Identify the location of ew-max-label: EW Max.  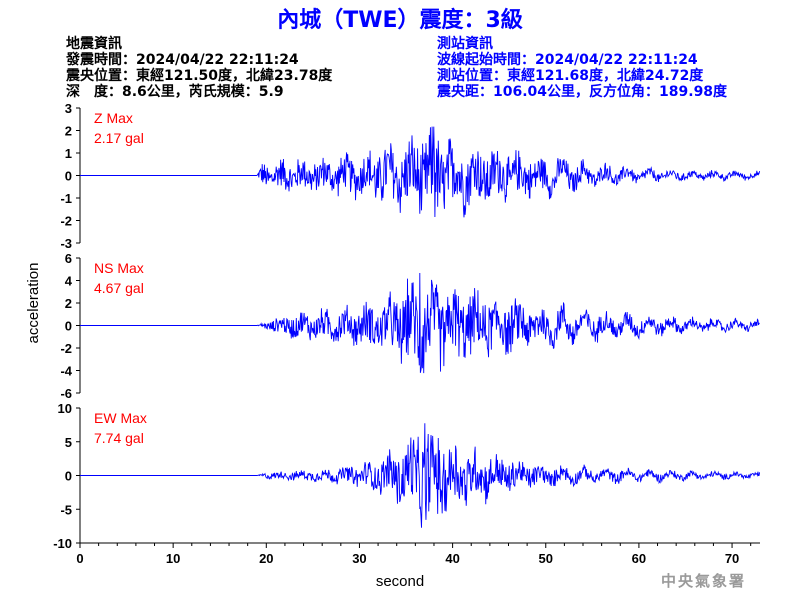
(120, 418).